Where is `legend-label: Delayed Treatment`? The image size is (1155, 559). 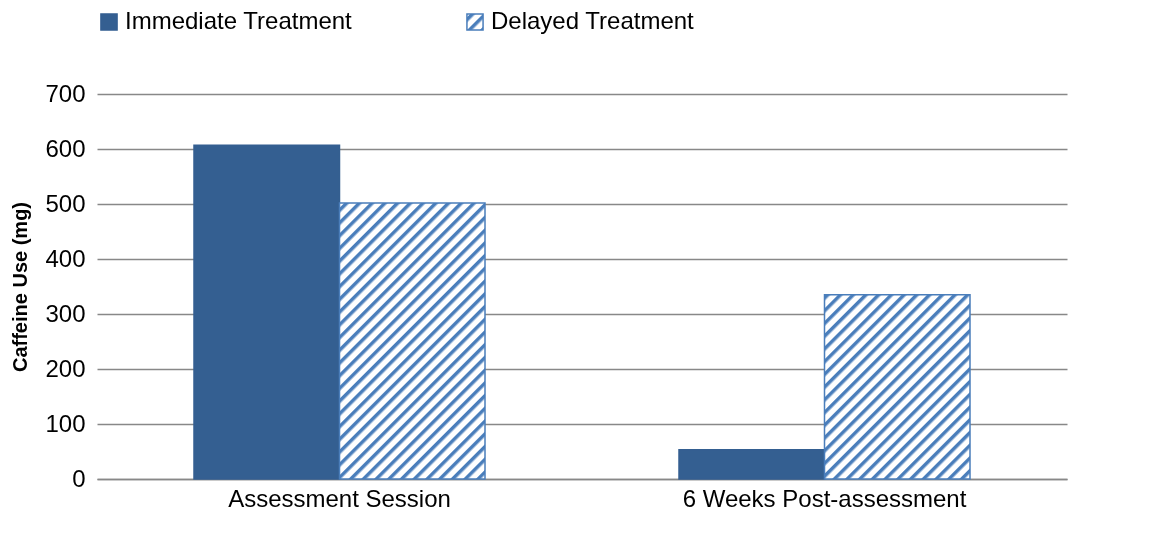
legend-label: Delayed Treatment is located at coordinates (593, 20).